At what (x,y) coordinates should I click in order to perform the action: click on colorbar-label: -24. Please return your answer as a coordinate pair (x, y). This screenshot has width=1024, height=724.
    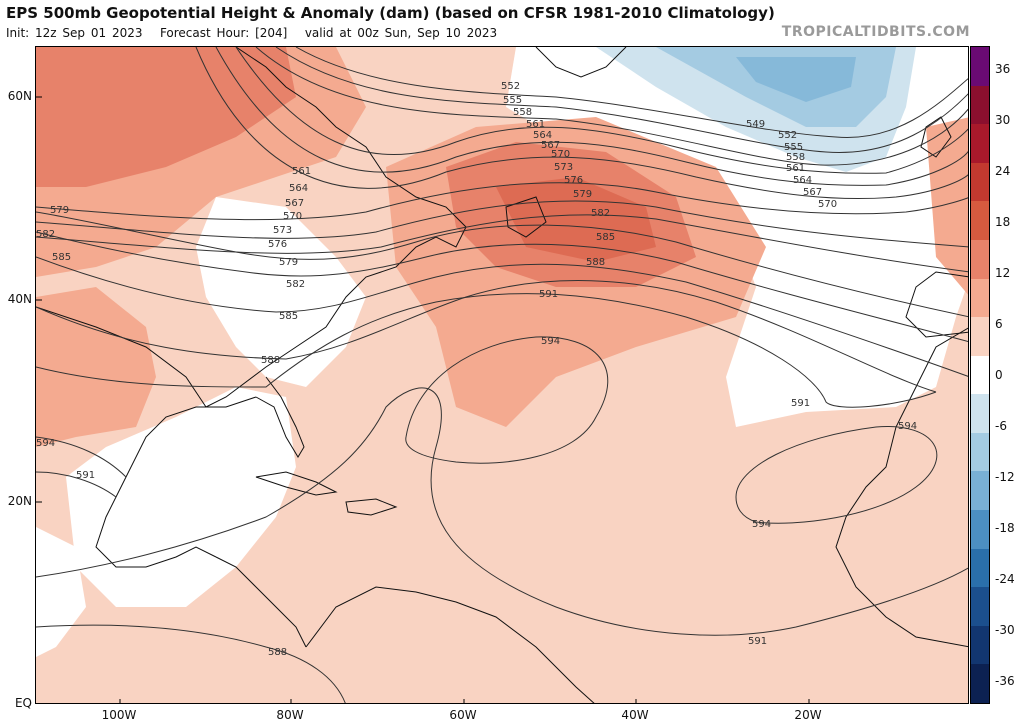
    Looking at the image, I should click on (1005, 579).